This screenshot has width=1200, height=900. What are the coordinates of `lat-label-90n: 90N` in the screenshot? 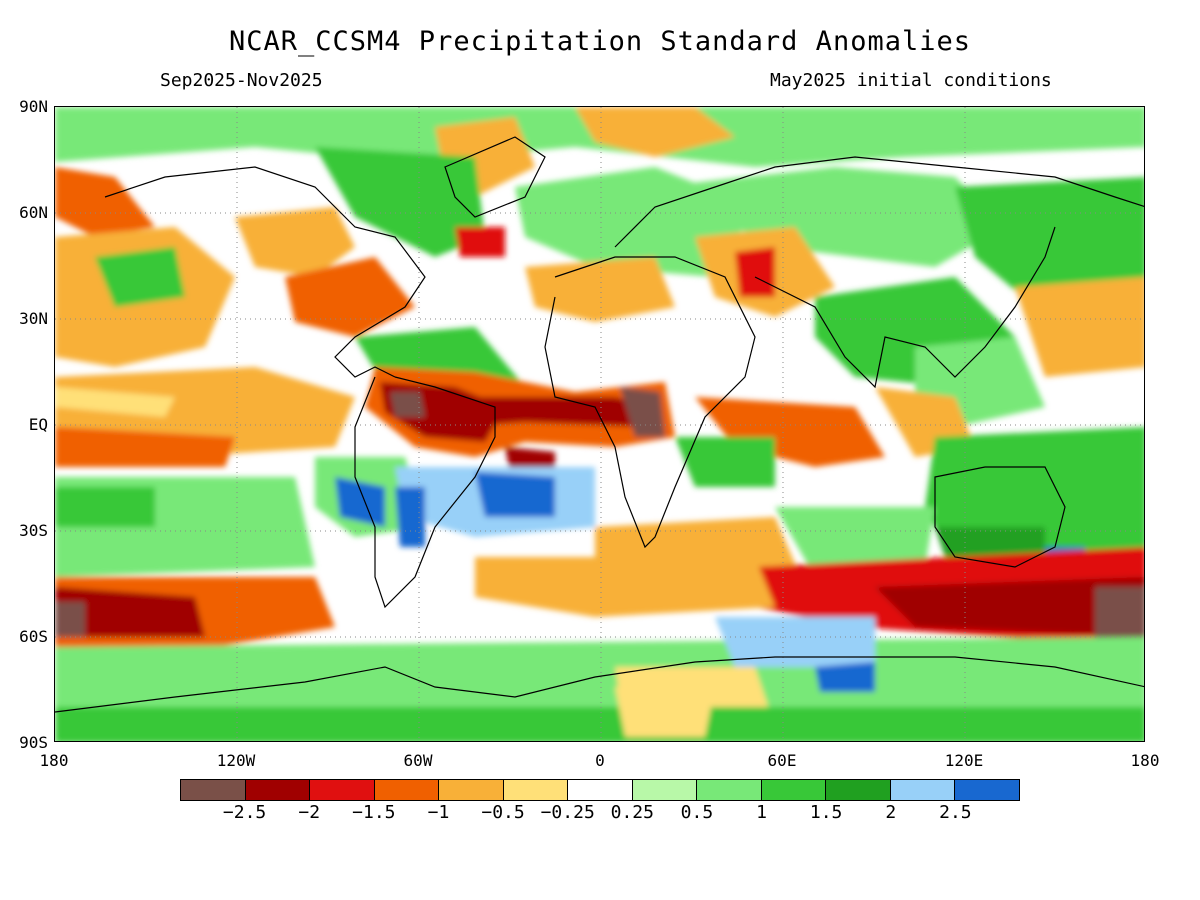 It's located at (33, 106).